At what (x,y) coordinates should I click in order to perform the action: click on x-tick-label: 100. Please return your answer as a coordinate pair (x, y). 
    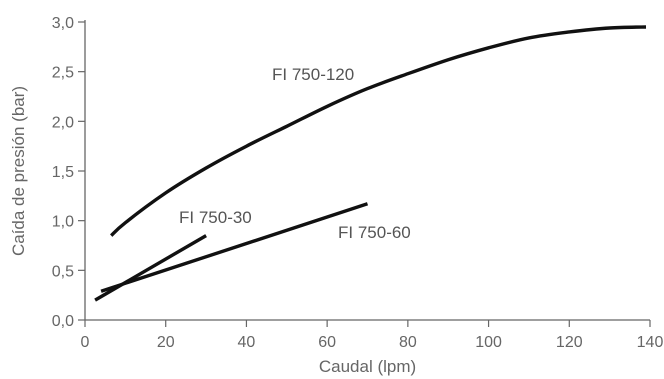
    Looking at the image, I should click on (488, 342).